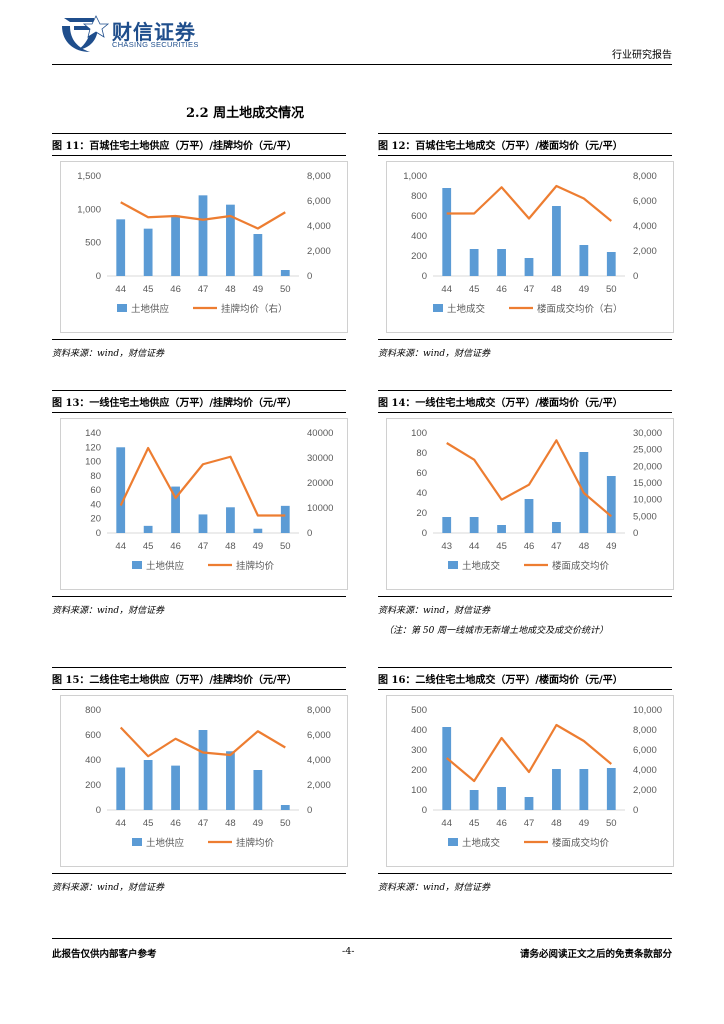  What do you see at coordinates (500, 403) in the screenshot?
I see `figure-title: 图 14：一线住宅土地成交（万平）/楼面均价（元/平）` at bounding box center [500, 403].